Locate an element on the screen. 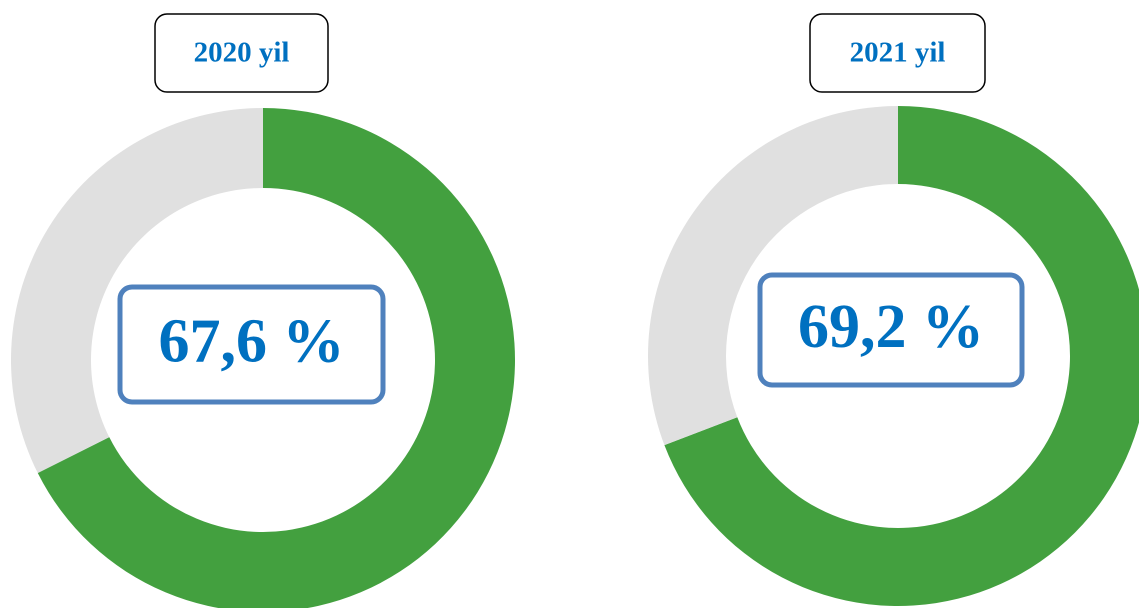 This screenshot has width=1139, height=608. chart-title: 2021 yil is located at coordinates (898, 53).